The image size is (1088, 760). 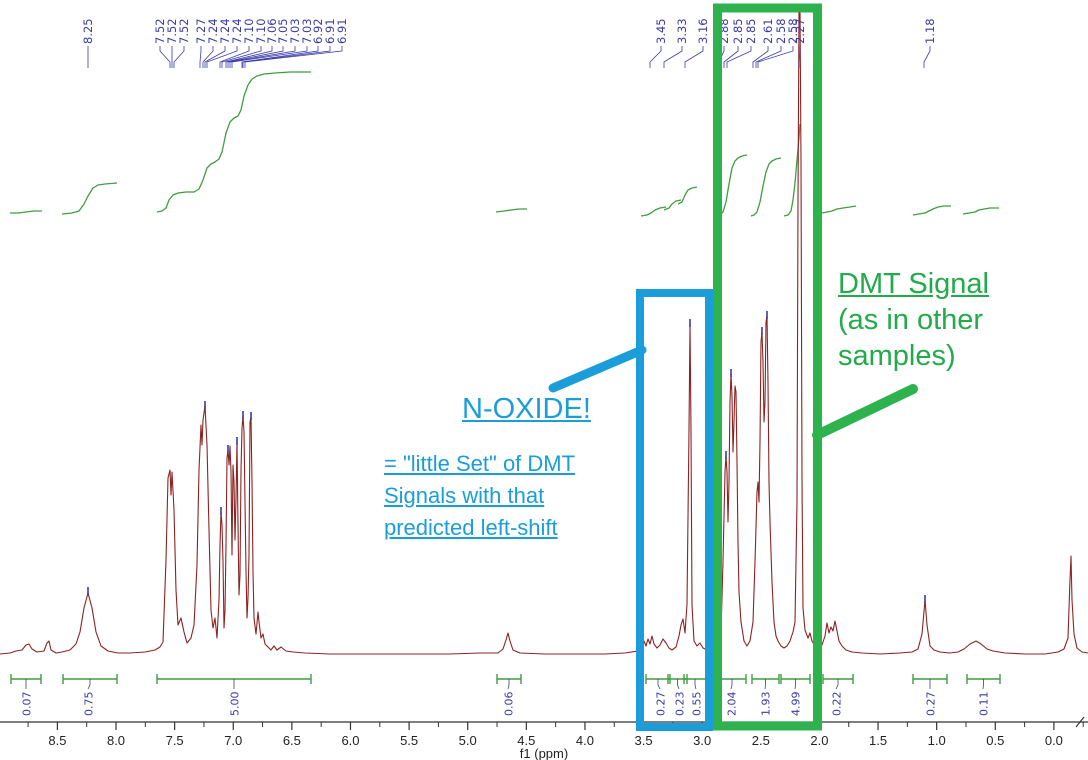 I want to click on integral-value: 1.93, so click(x=766, y=704).